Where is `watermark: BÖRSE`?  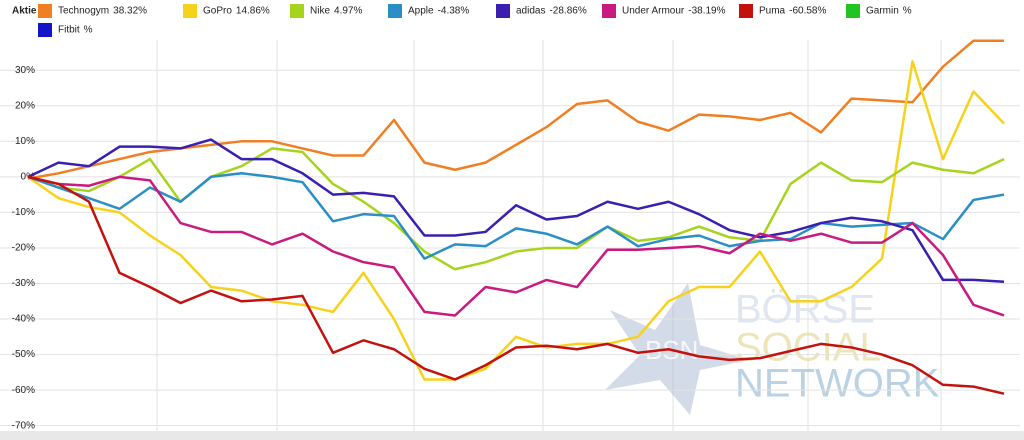
watermark: BÖRSE is located at coordinates (805, 310).